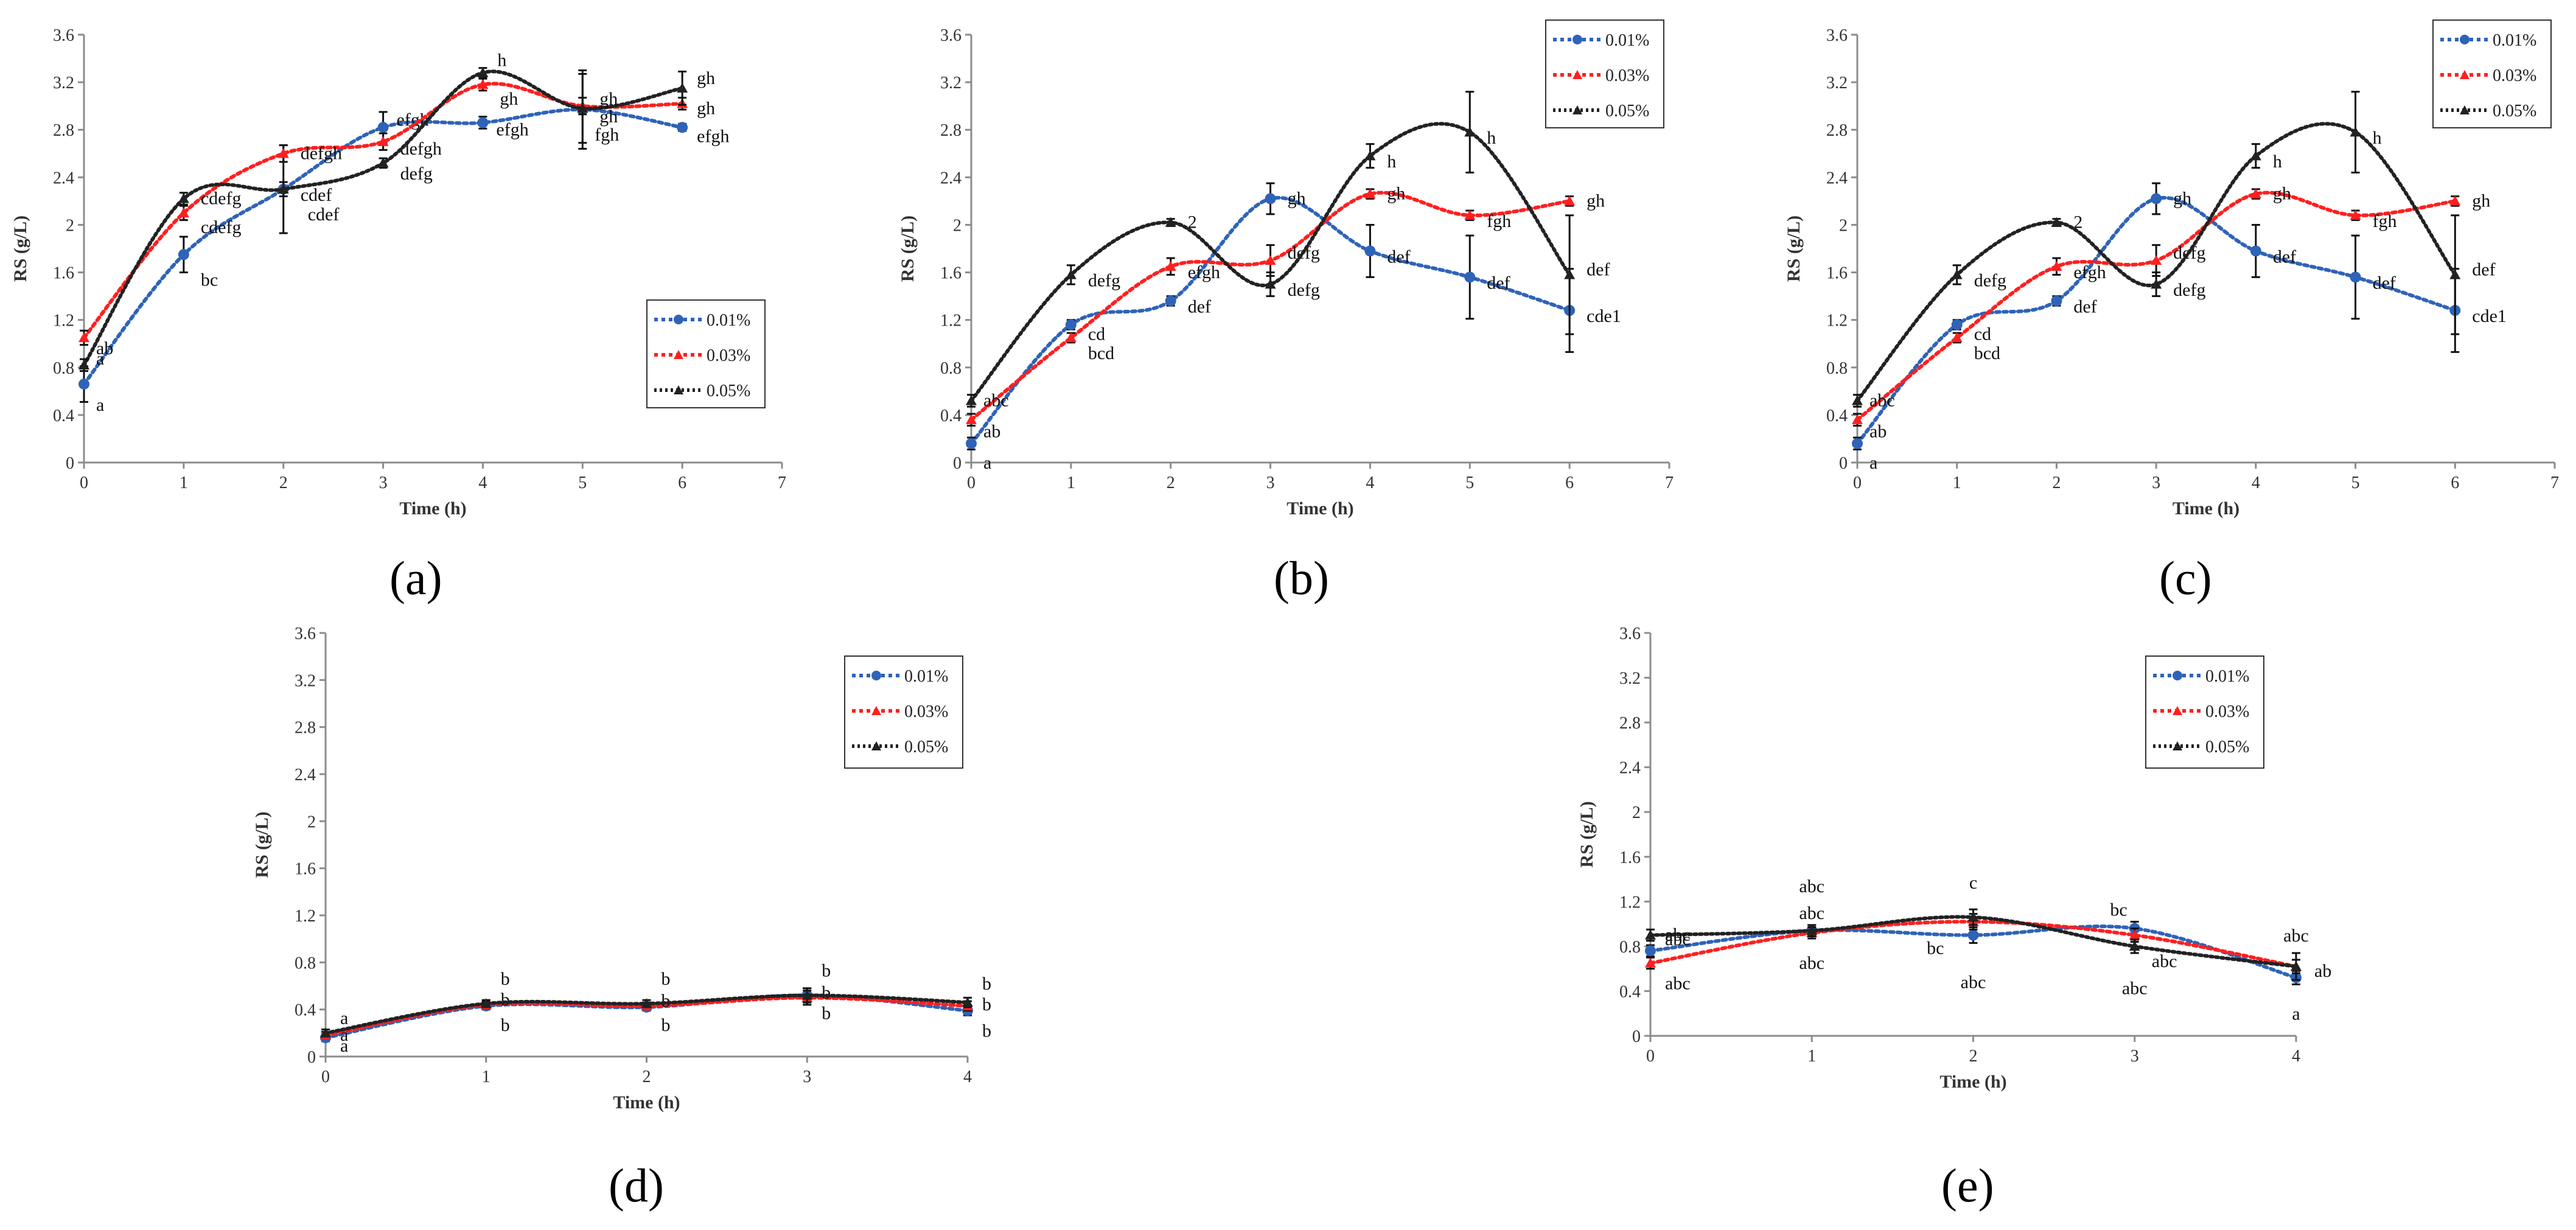 The width and height of the screenshot is (2576, 1230). Describe the element at coordinates (70, 225) in the screenshot. I see `y-tick-label: 2` at that location.